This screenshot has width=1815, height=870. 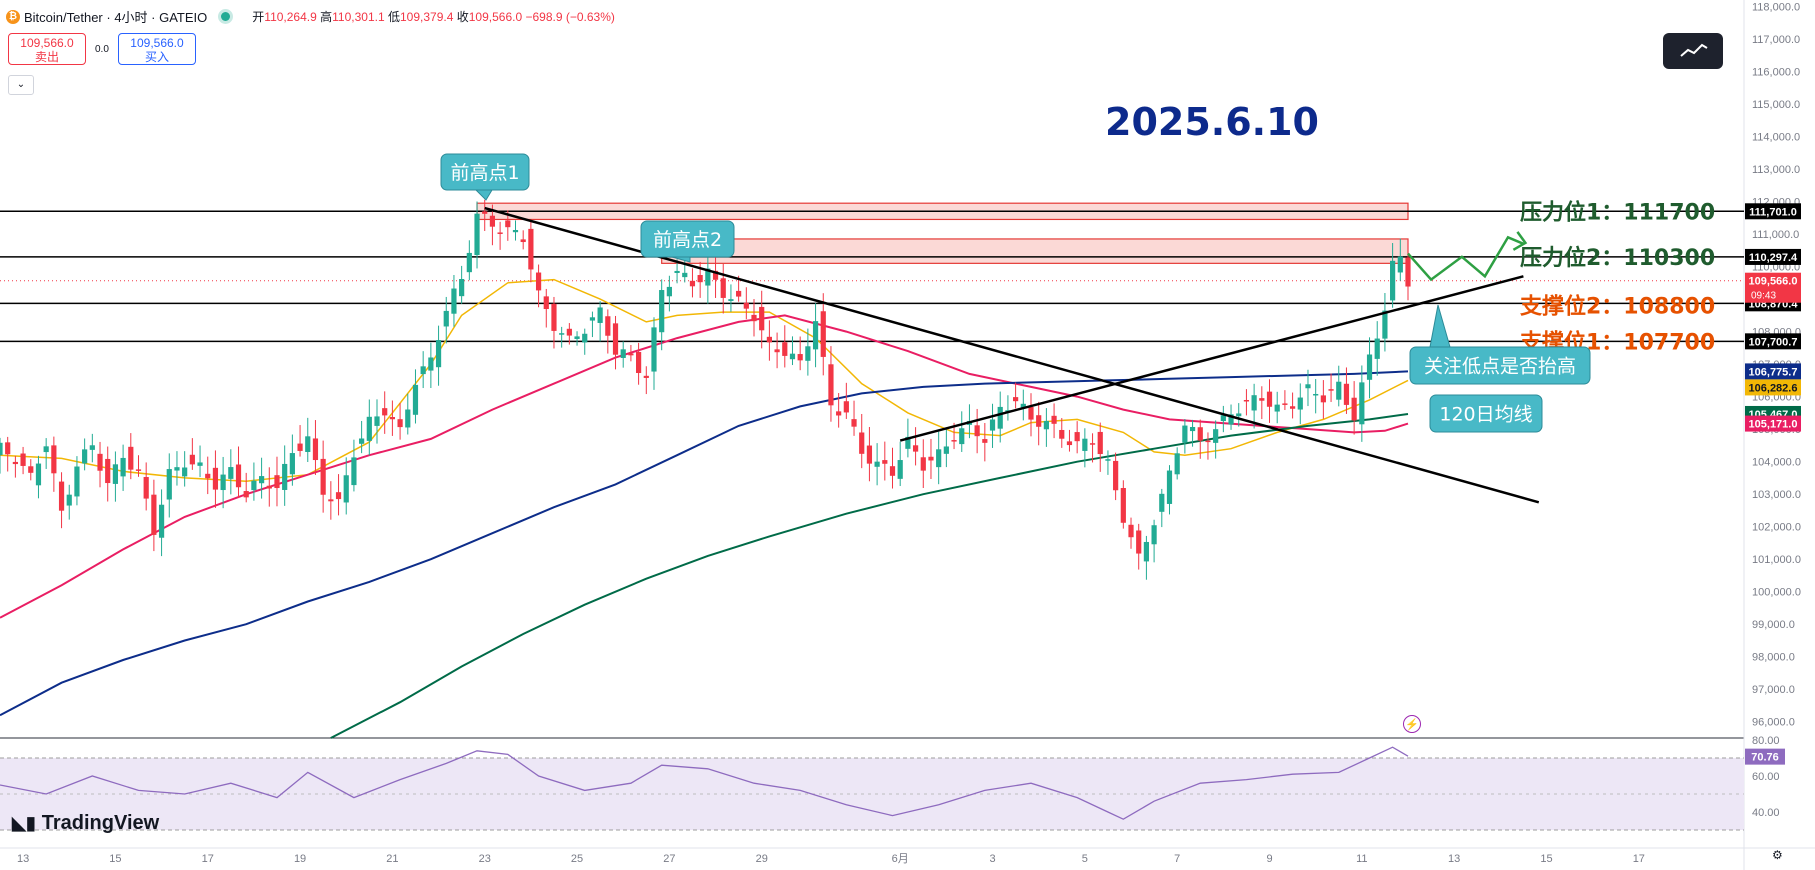 I want to click on time-tick-label: 11, so click(x=1361, y=859).